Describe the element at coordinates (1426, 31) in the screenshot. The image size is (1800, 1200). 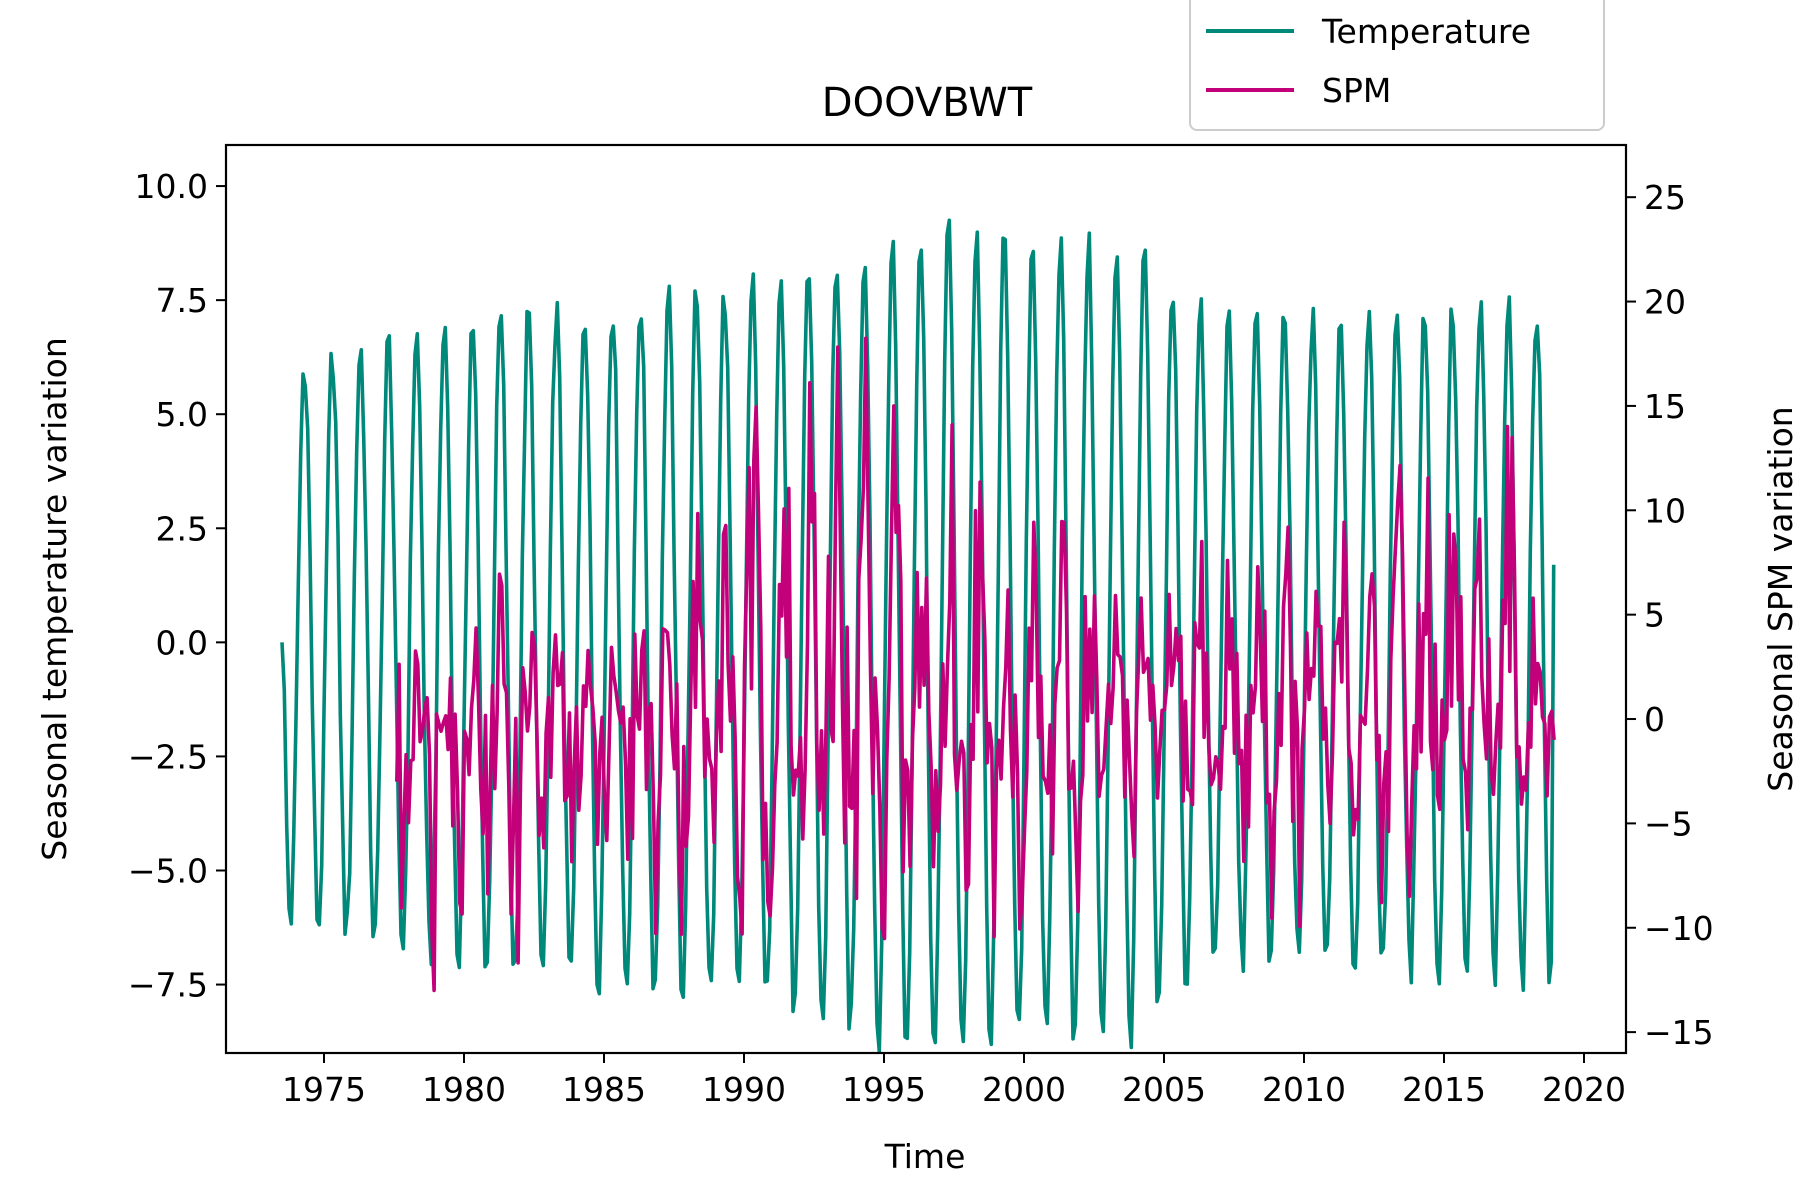
I see `legend-temperature-label: Temperature` at that location.